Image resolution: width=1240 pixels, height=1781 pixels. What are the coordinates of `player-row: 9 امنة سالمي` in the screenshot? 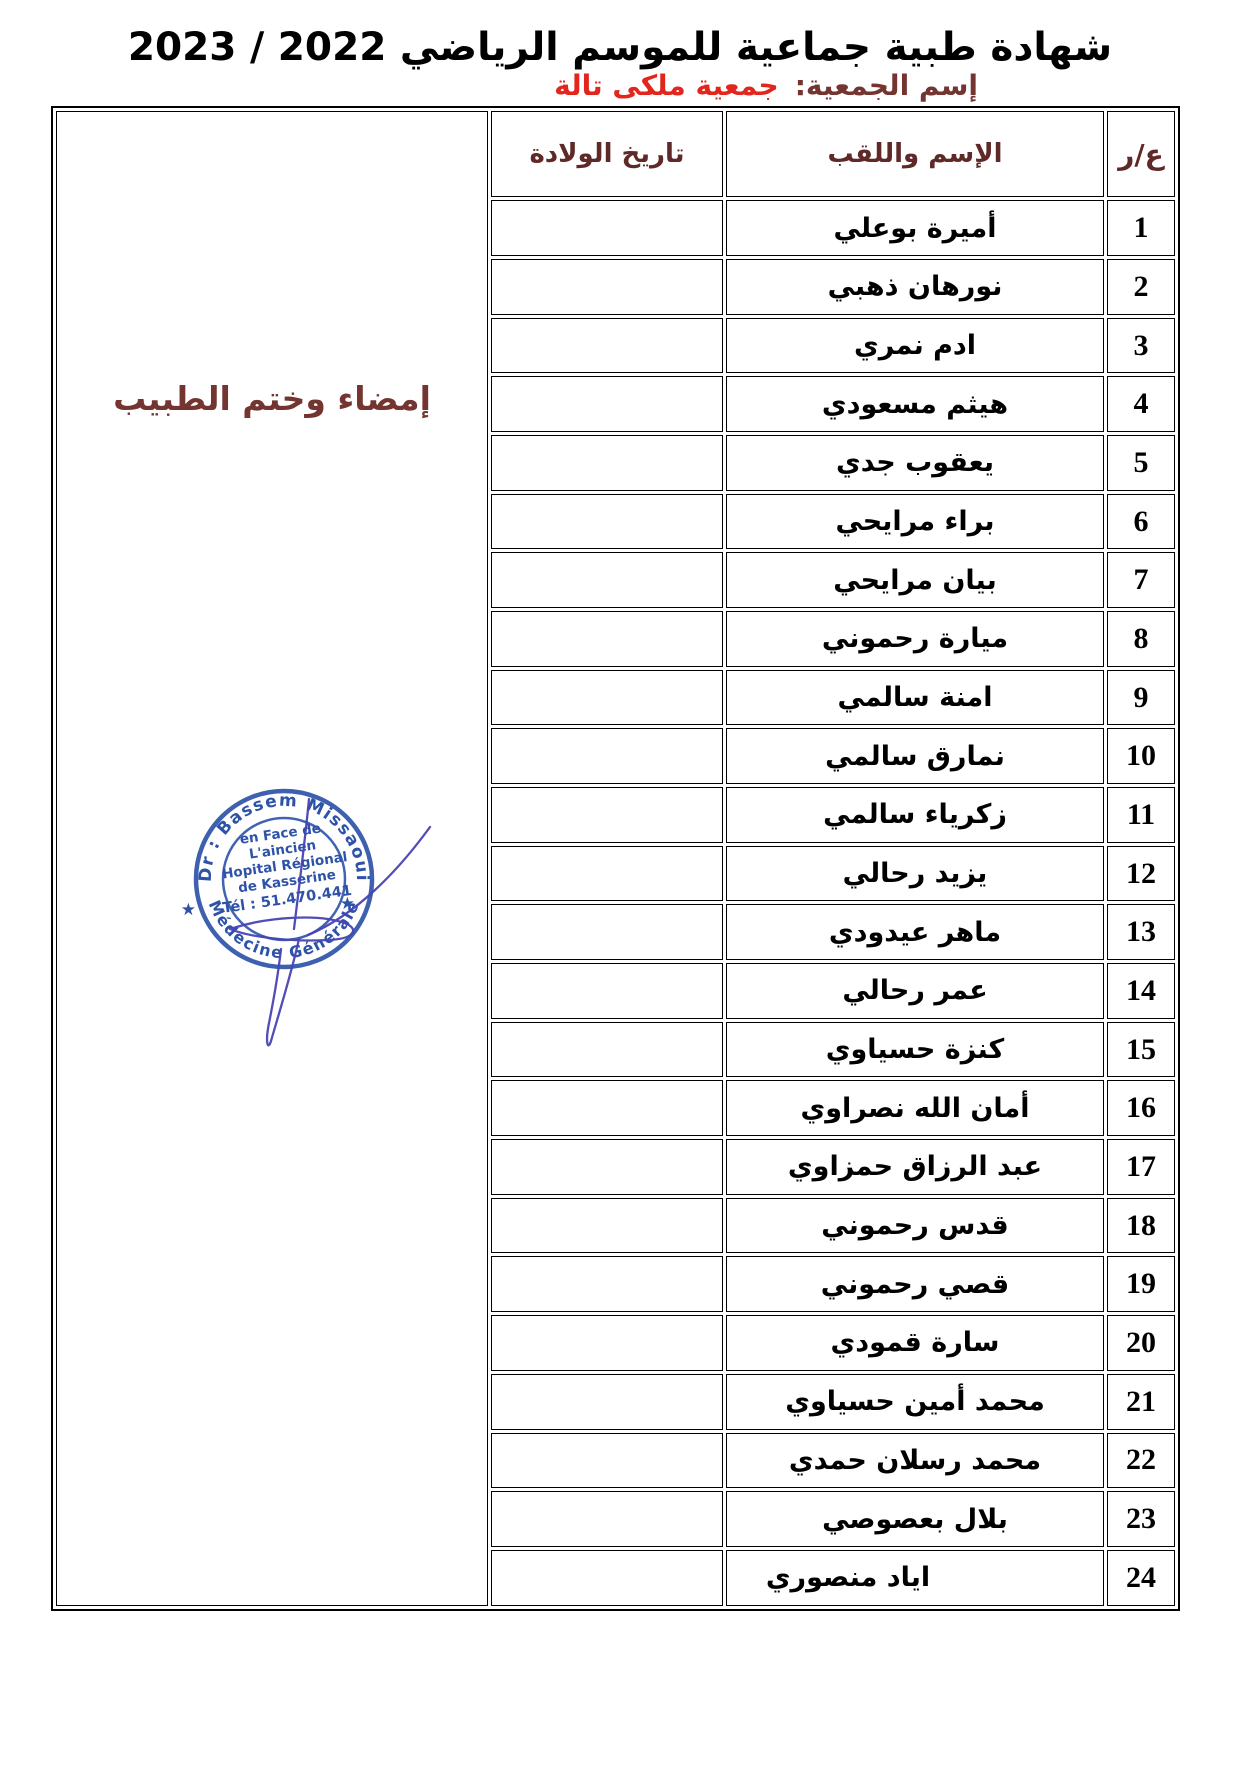 It's located at (615, 697).